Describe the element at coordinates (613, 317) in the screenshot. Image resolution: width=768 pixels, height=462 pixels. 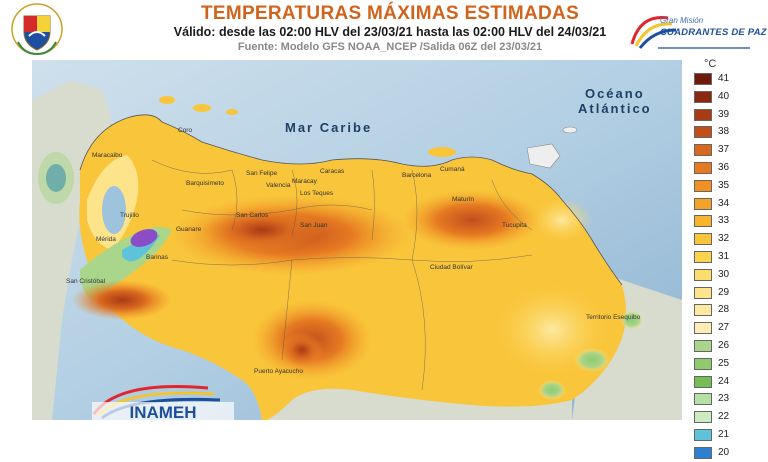
I see `place-label: Territorio Esequibo` at that location.